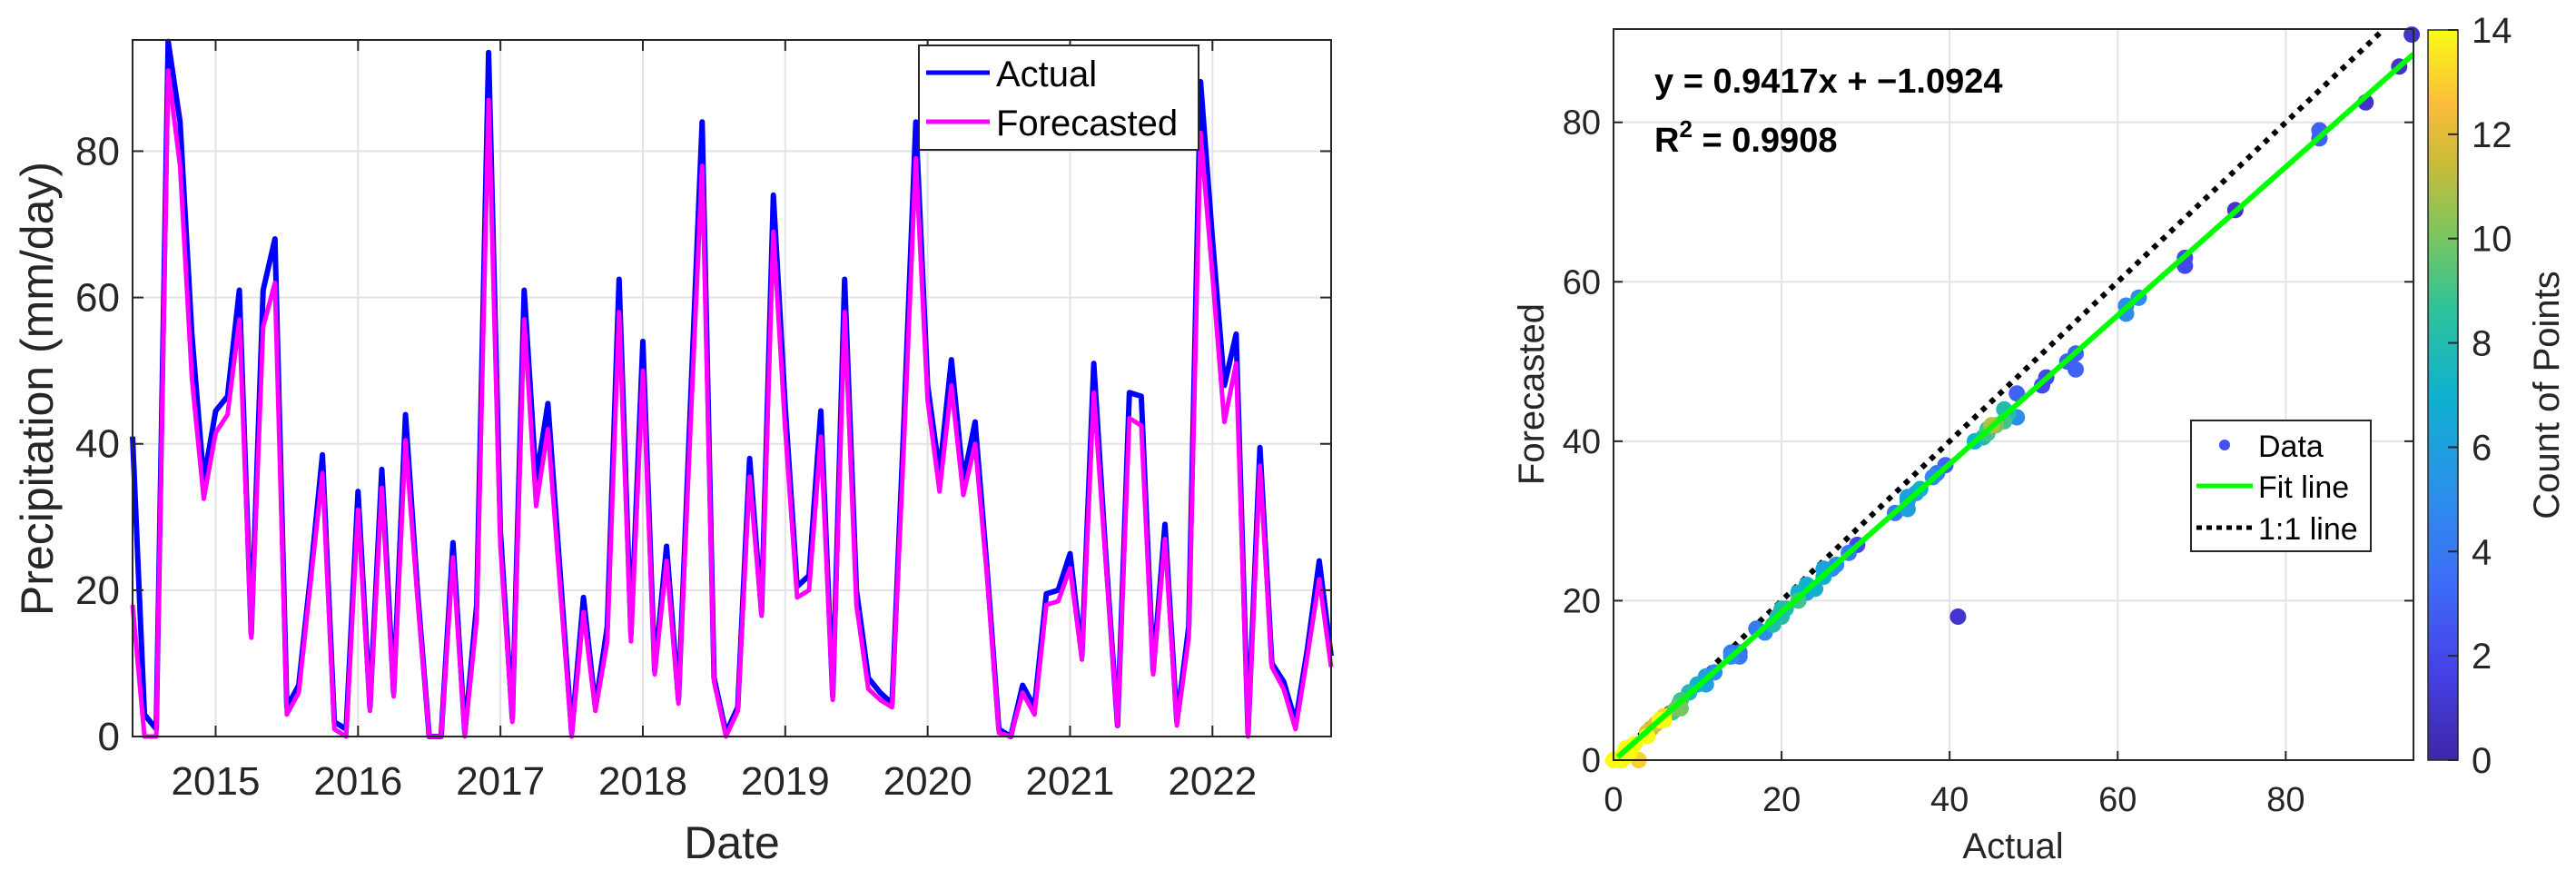 The height and width of the screenshot is (880, 2576). What do you see at coordinates (1949, 800) in the screenshot?
I see `x-tick-label: 40` at bounding box center [1949, 800].